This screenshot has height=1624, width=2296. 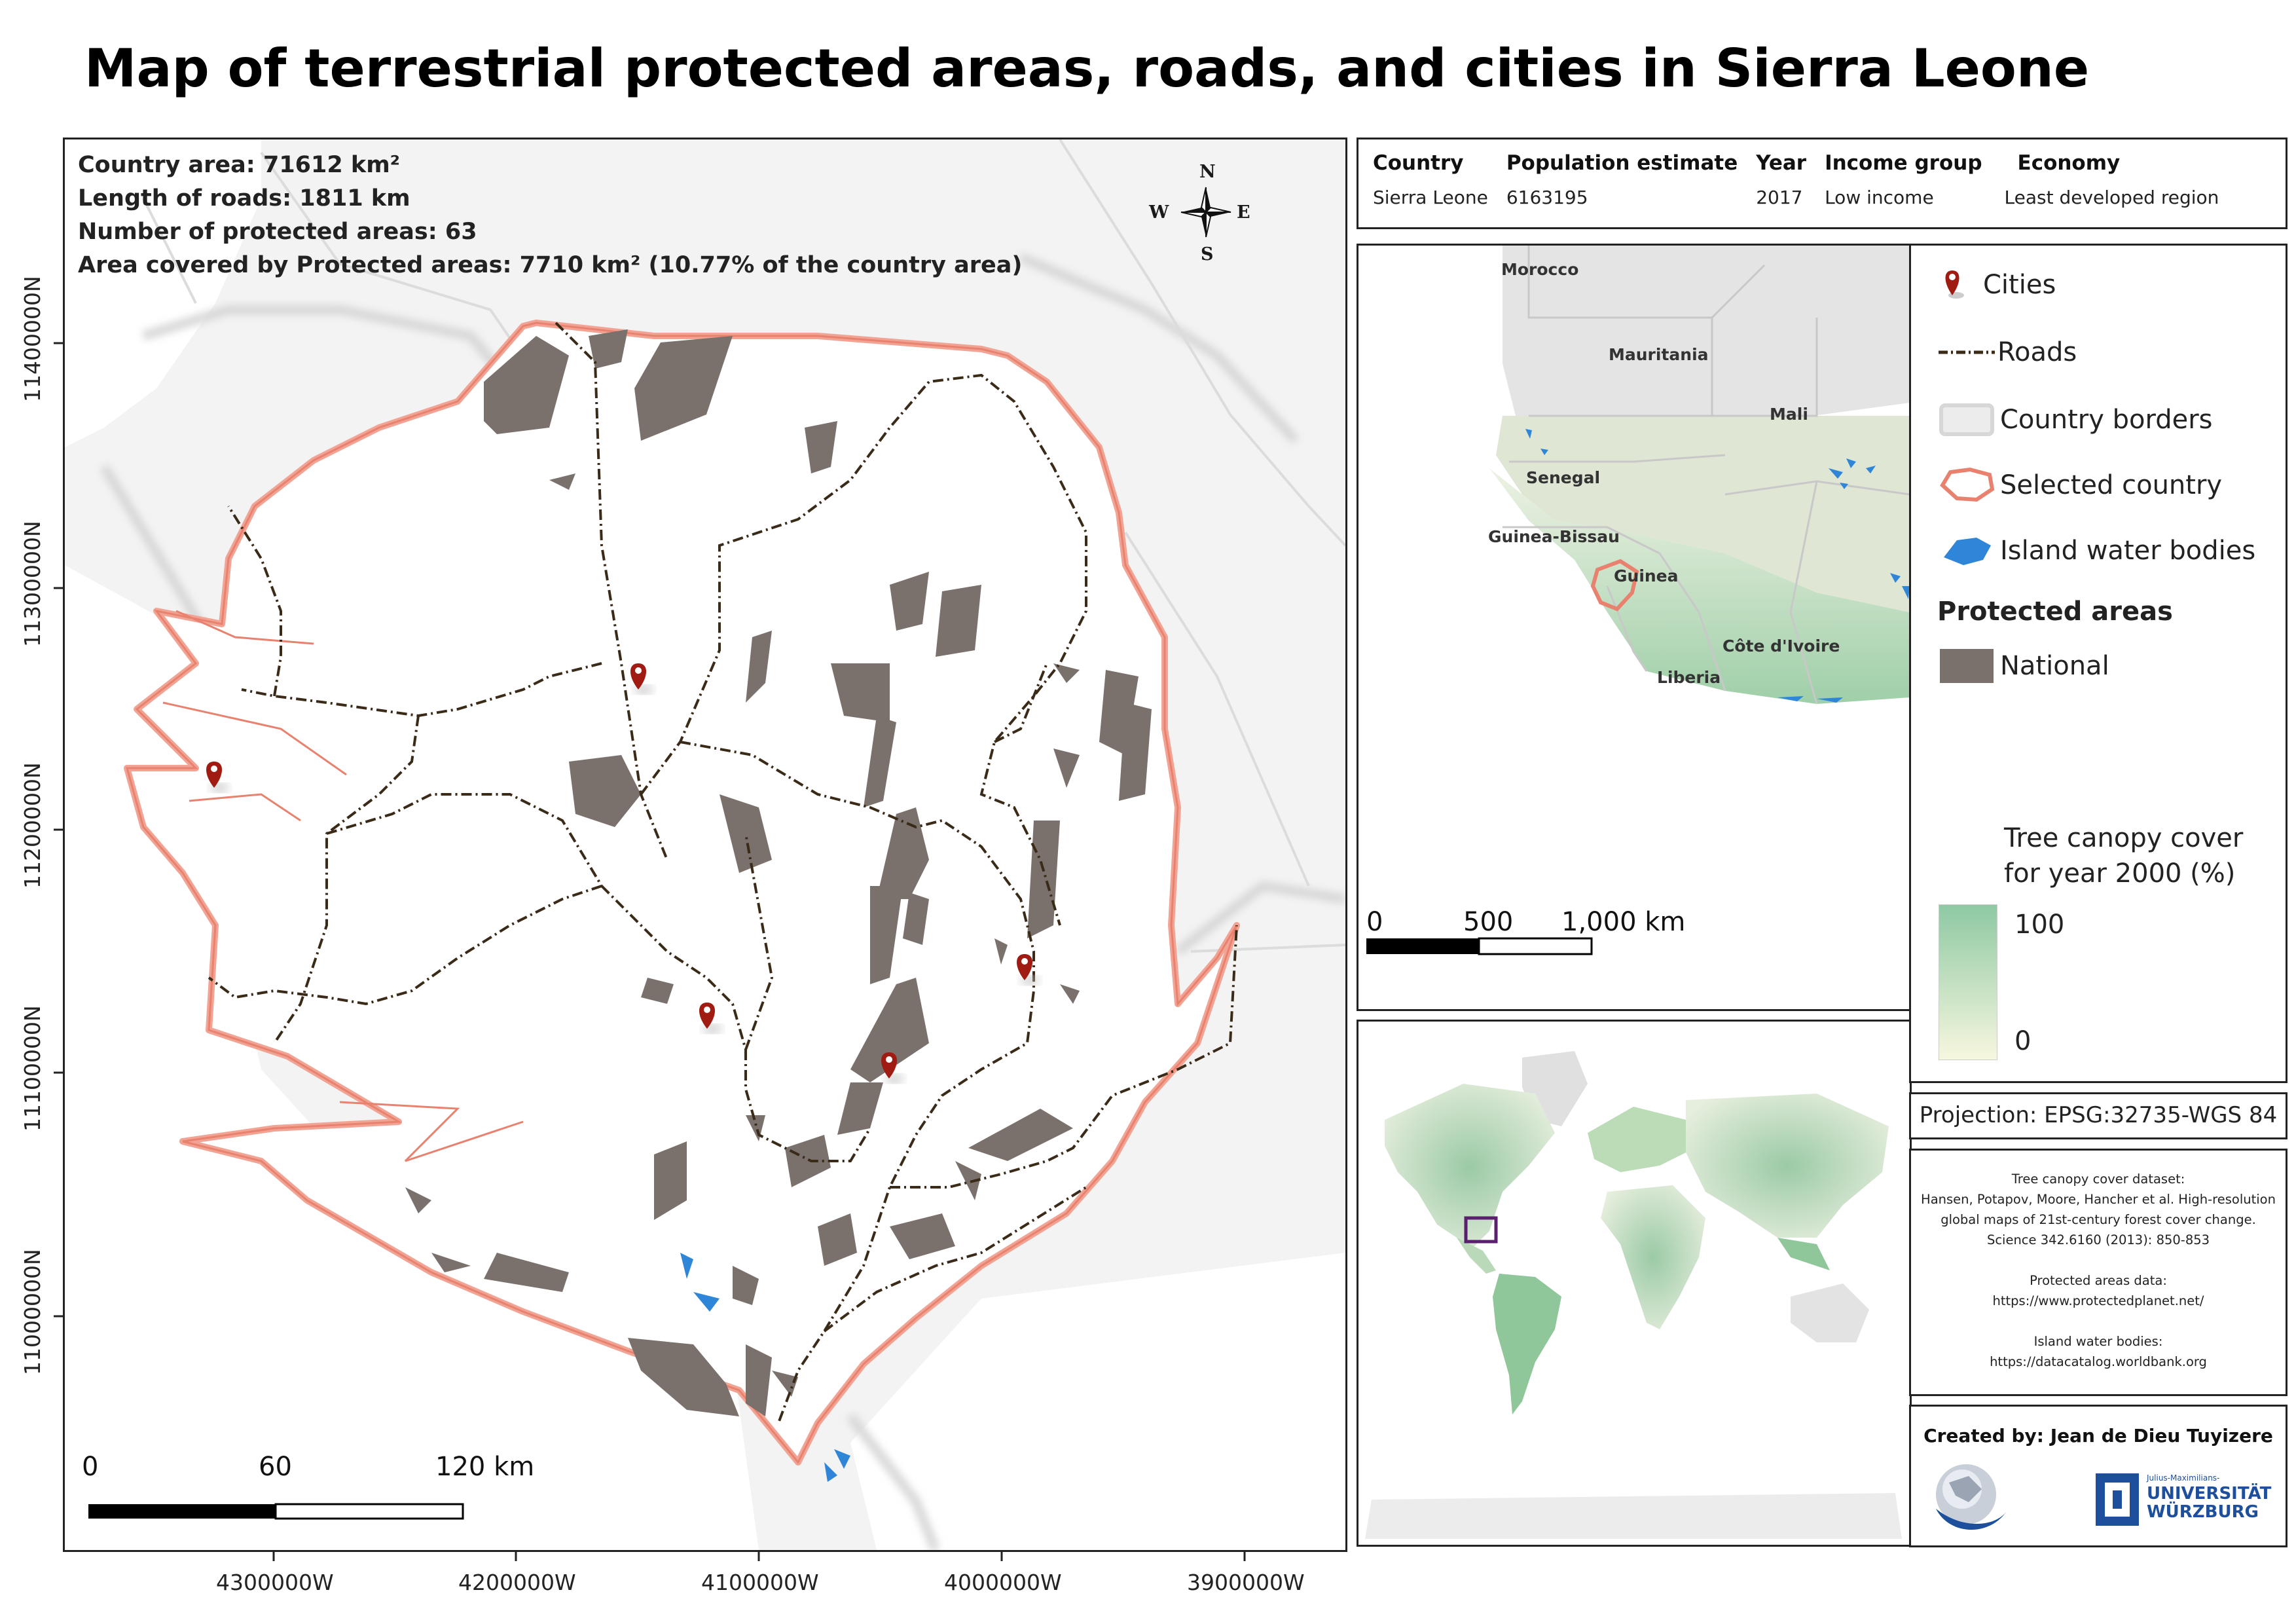 I want to click on city-markers, so click(x=622, y=872).